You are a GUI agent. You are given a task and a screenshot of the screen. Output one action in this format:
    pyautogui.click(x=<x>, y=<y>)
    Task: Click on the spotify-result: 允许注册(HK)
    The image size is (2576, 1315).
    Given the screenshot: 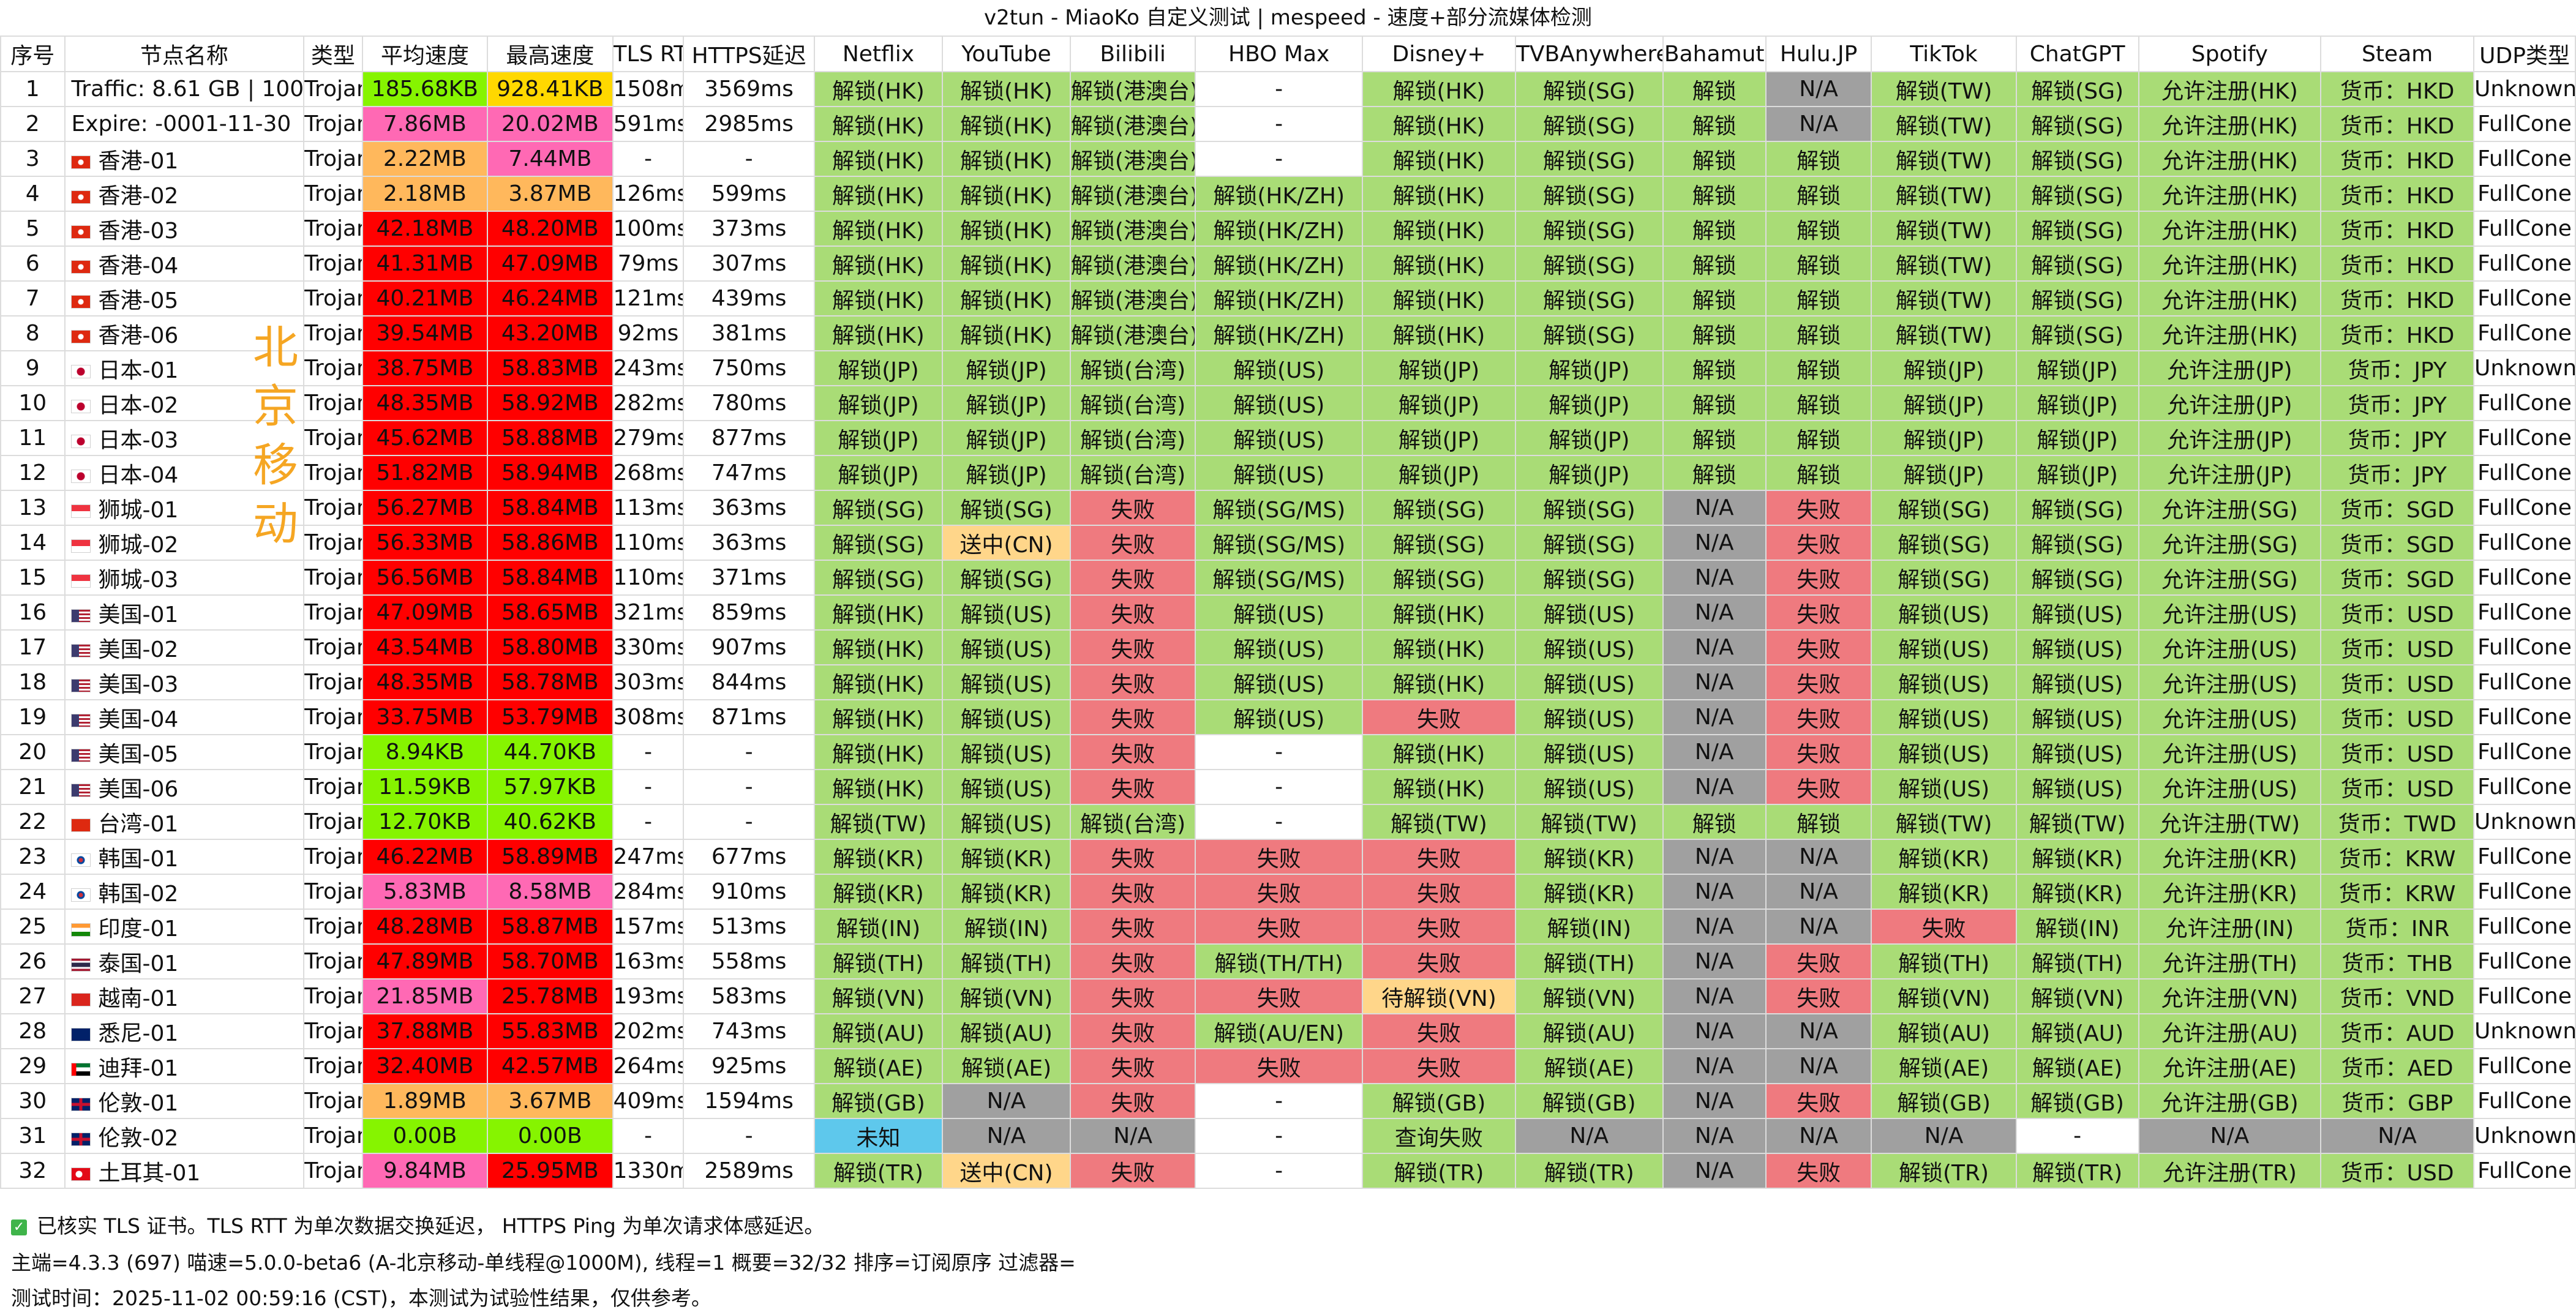 What is the action you would take?
    pyautogui.click(x=2230, y=299)
    